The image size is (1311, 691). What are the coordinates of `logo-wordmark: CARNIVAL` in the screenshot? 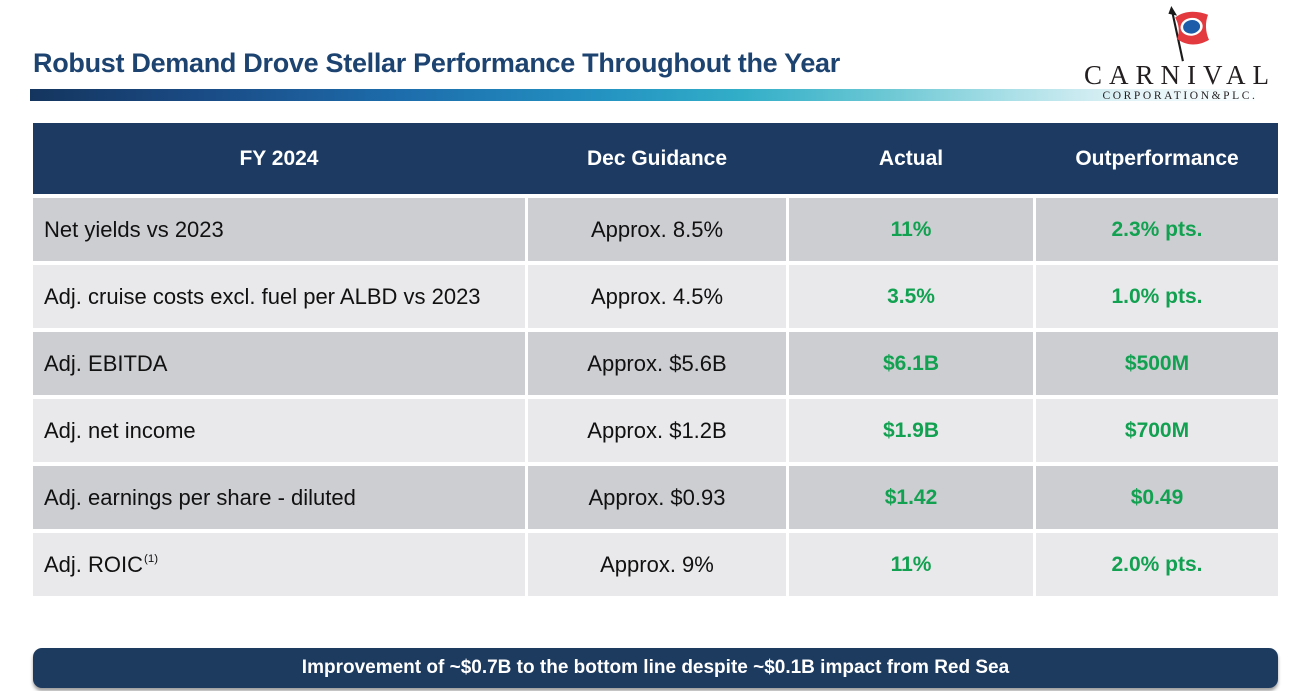 It's located at (1179, 75).